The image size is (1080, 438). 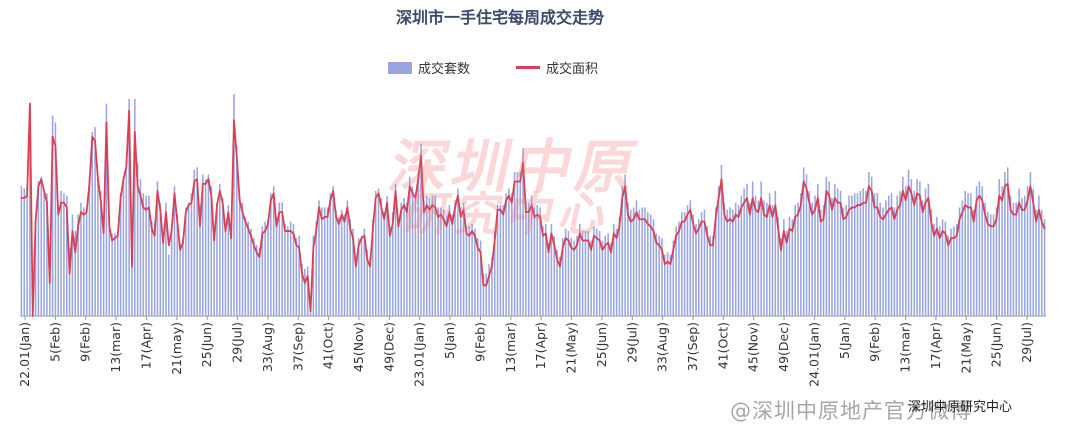 I want to click on legend-item-area: 成交面积, so click(x=557, y=67).